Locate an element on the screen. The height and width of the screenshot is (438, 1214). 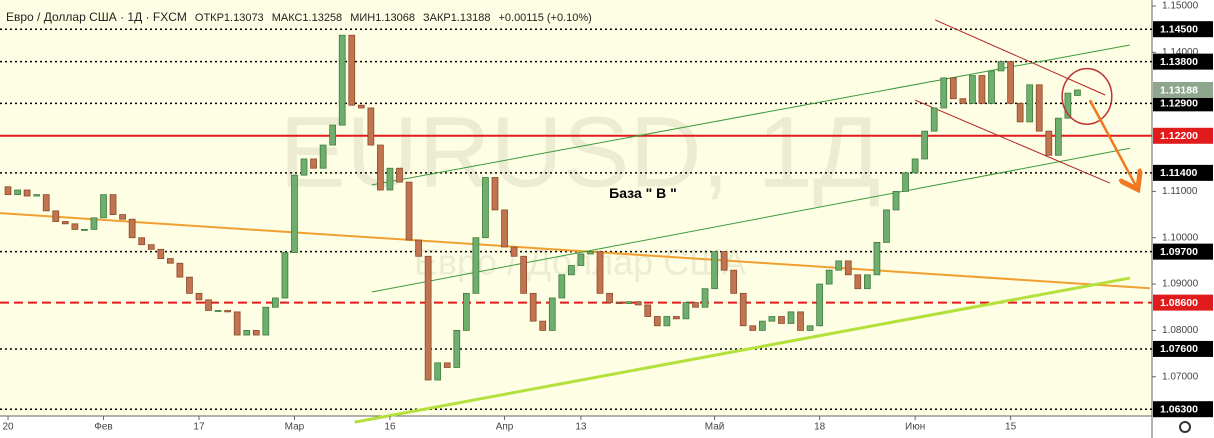
x-tick-label: Июн is located at coordinates (915, 427).